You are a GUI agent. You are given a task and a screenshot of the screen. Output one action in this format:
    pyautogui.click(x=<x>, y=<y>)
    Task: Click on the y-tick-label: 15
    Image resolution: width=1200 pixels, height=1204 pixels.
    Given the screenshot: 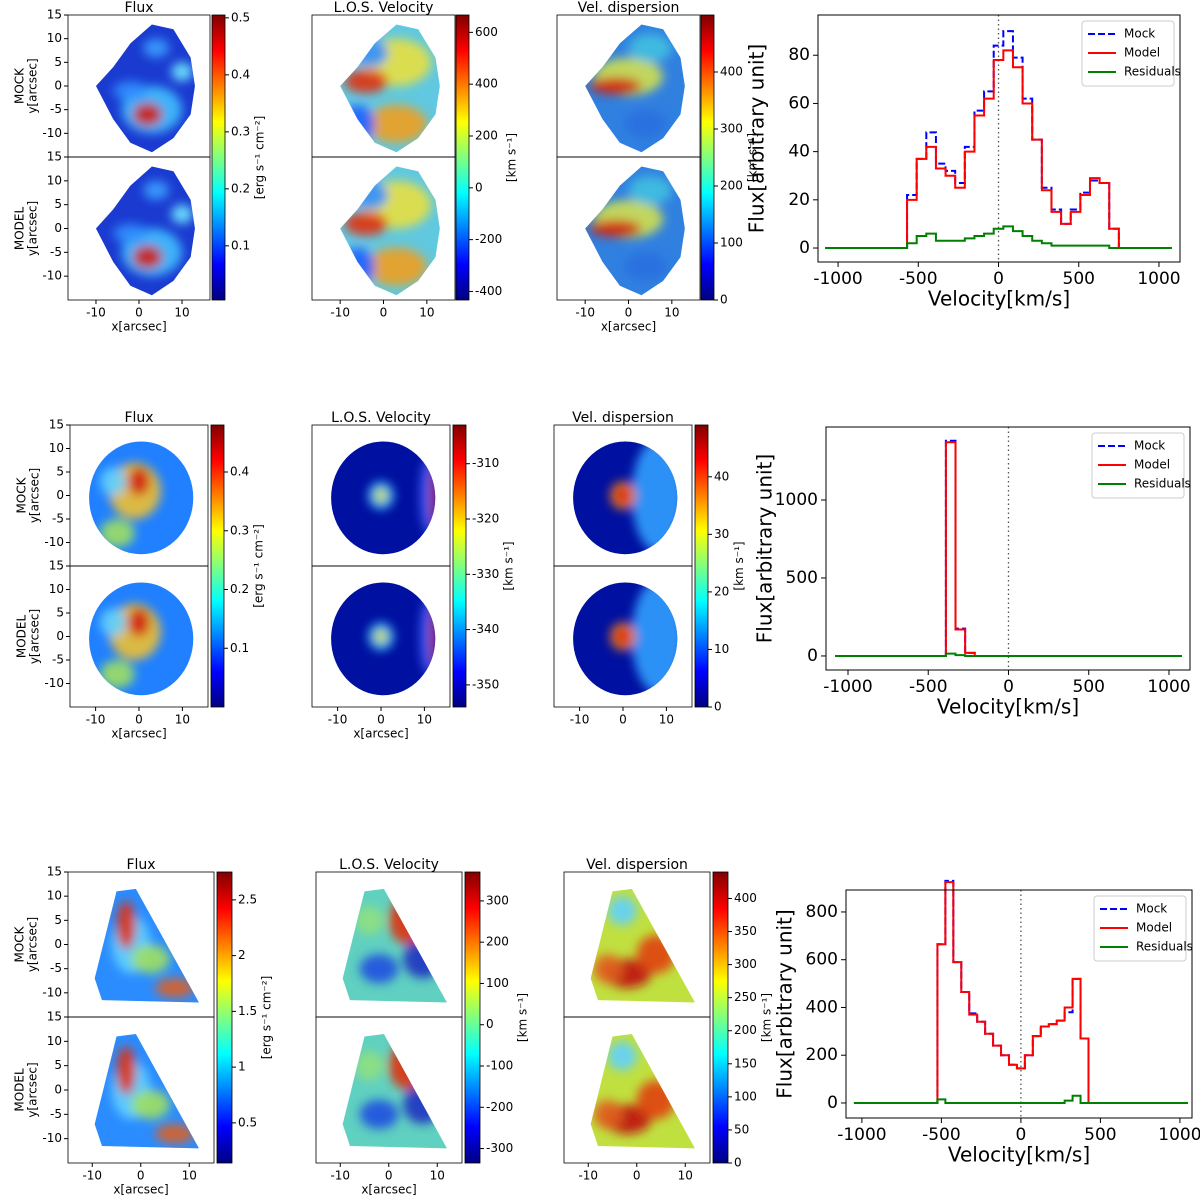 What is the action you would take?
    pyautogui.click(x=56, y=566)
    